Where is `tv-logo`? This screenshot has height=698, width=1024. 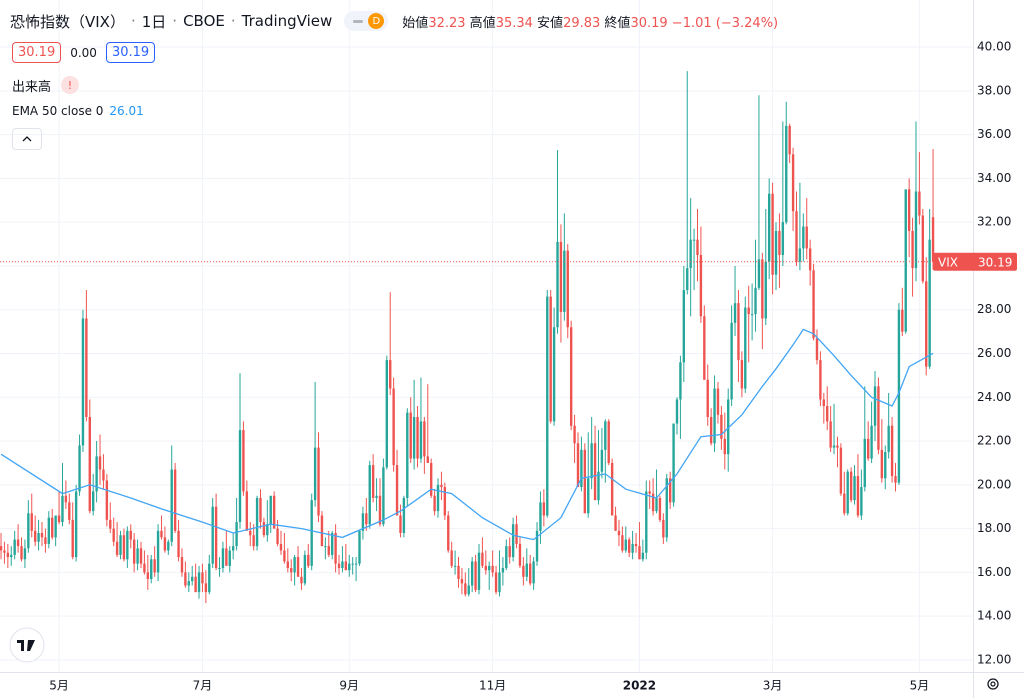
tv-logo is located at coordinates (27, 645).